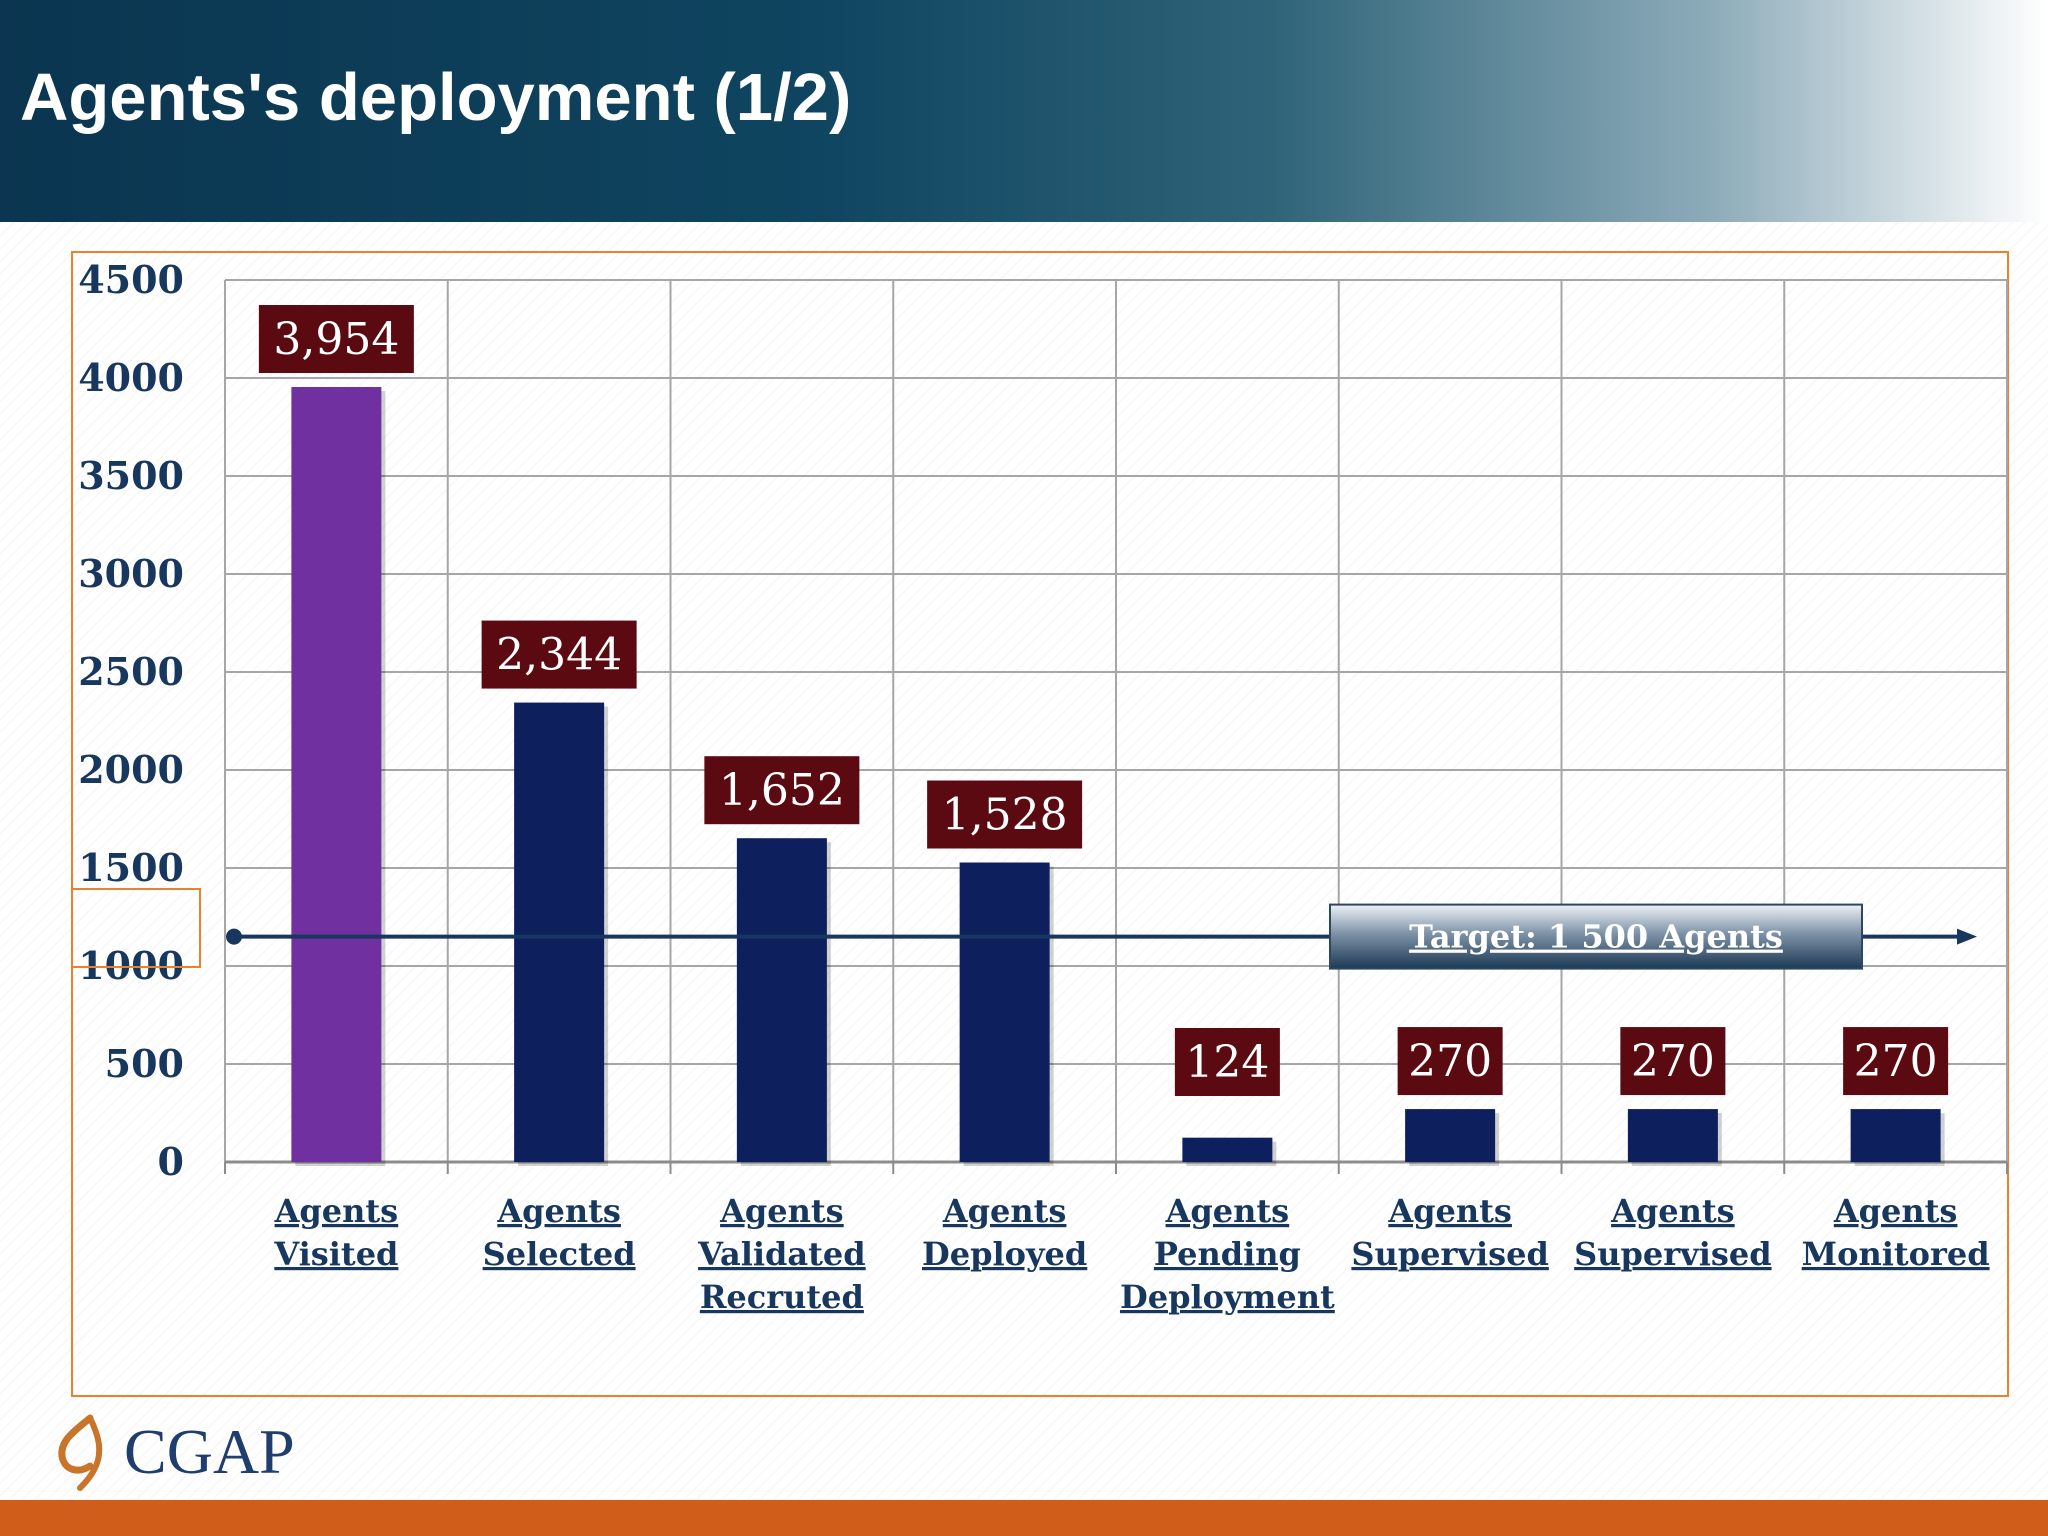 The width and height of the screenshot is (2048, 1536). Describe the element at coordinates (1004, 1254) in the screenshot. I see `category-label: Deployed` at that location.